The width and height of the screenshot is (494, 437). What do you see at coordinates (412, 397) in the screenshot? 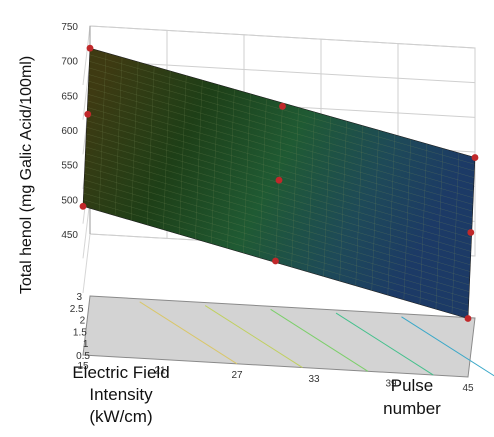
I see `pulse-number-axis-title: Pulse number` at bounding box center [412, 397].